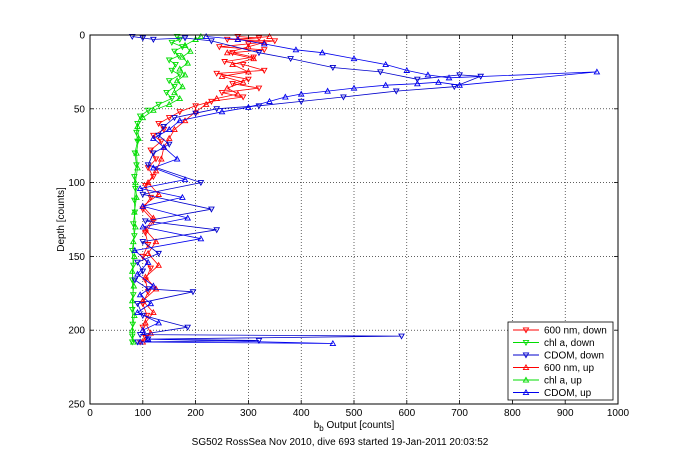  I want to click on x-tick-label: 300, so click(248, 413).